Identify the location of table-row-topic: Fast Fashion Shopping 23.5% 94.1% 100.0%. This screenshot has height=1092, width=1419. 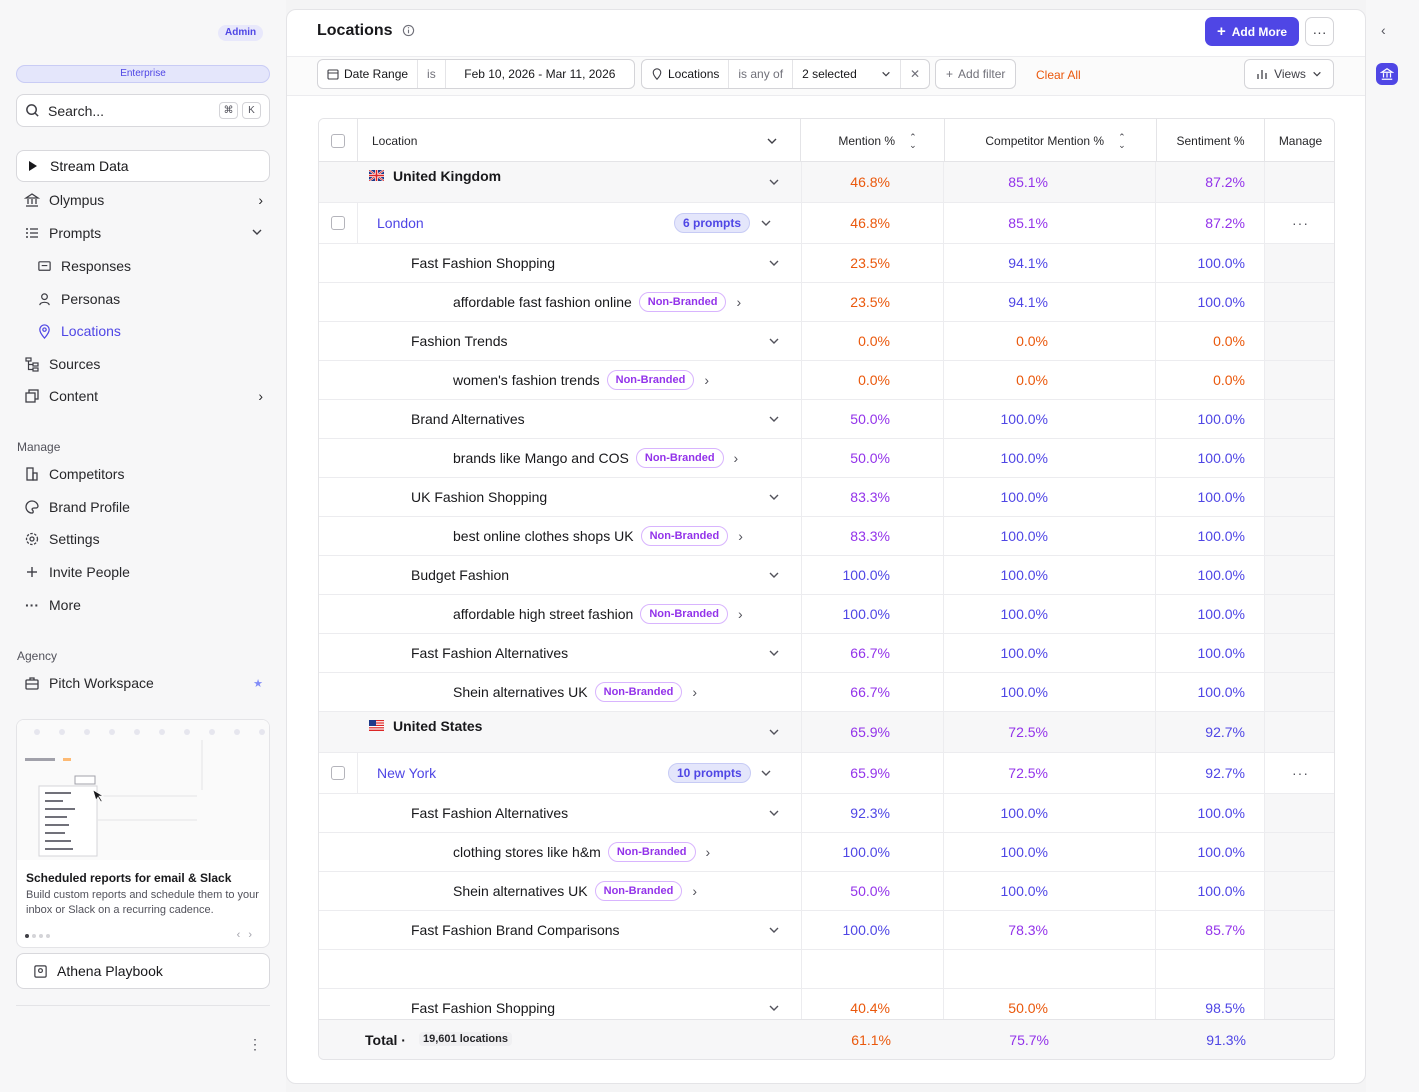
(826, 263).